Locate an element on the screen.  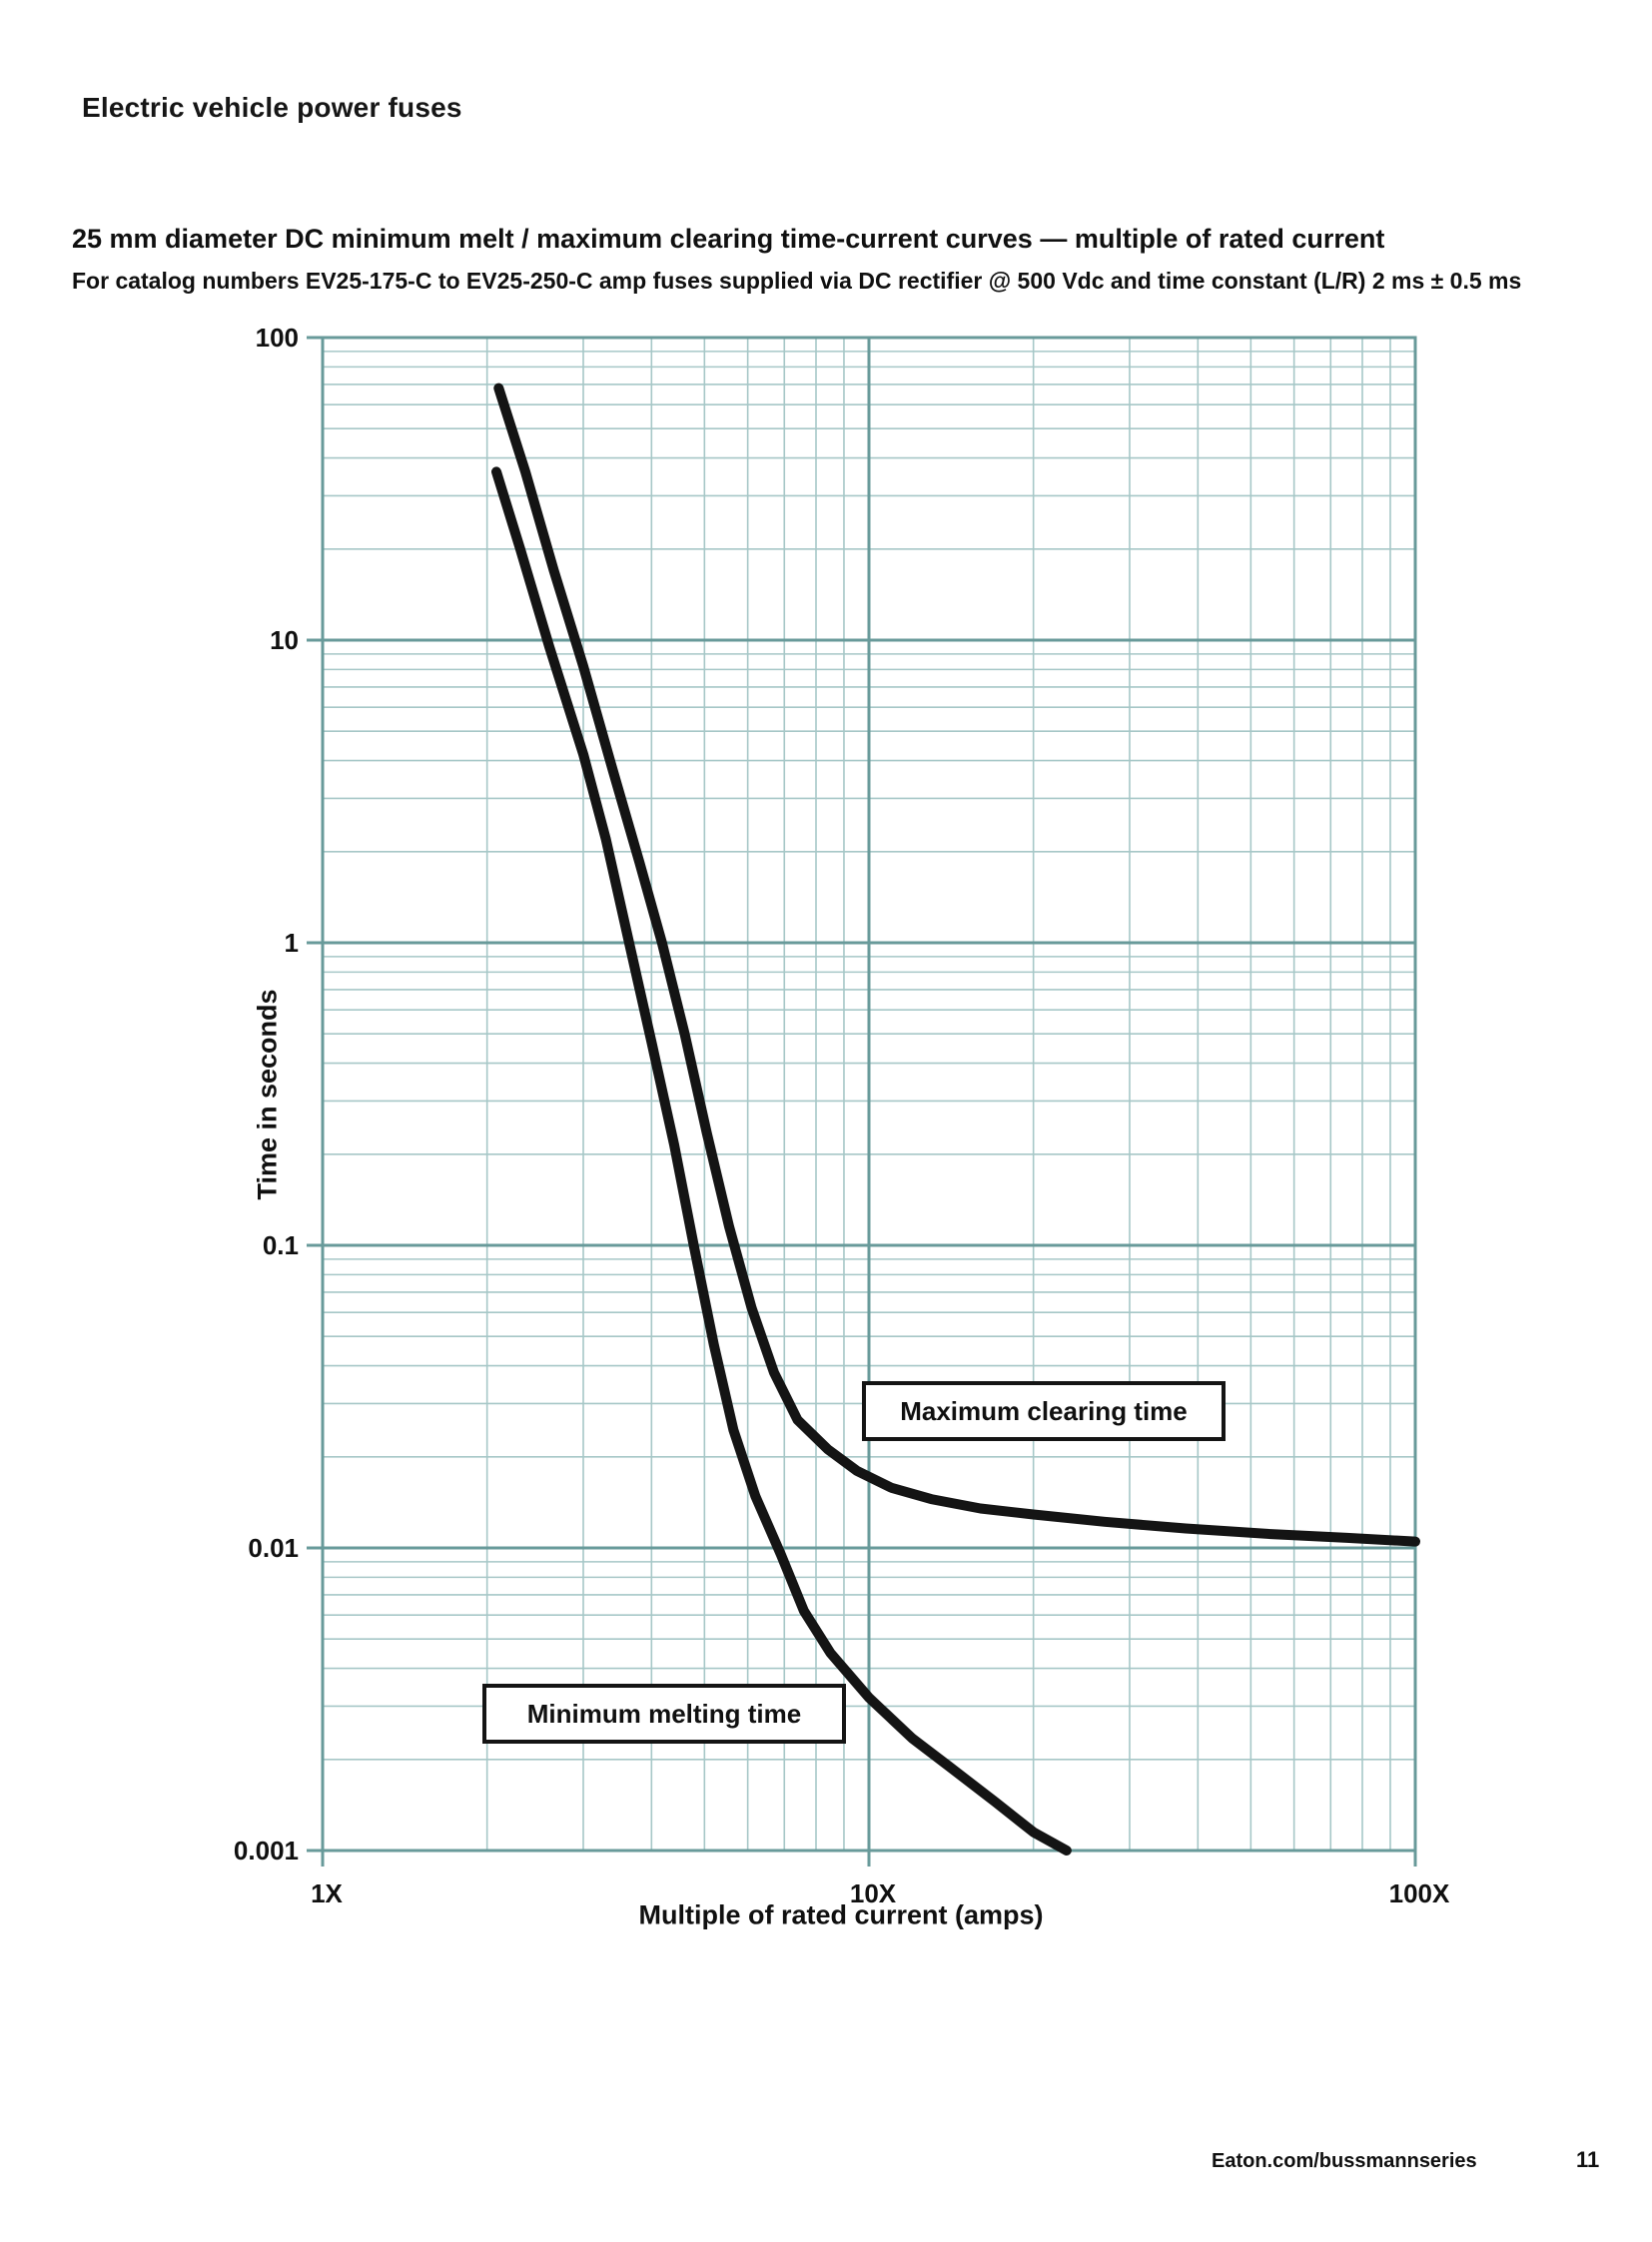
y-axis-title: Time in seconds is located at coordinates (267, 1094).